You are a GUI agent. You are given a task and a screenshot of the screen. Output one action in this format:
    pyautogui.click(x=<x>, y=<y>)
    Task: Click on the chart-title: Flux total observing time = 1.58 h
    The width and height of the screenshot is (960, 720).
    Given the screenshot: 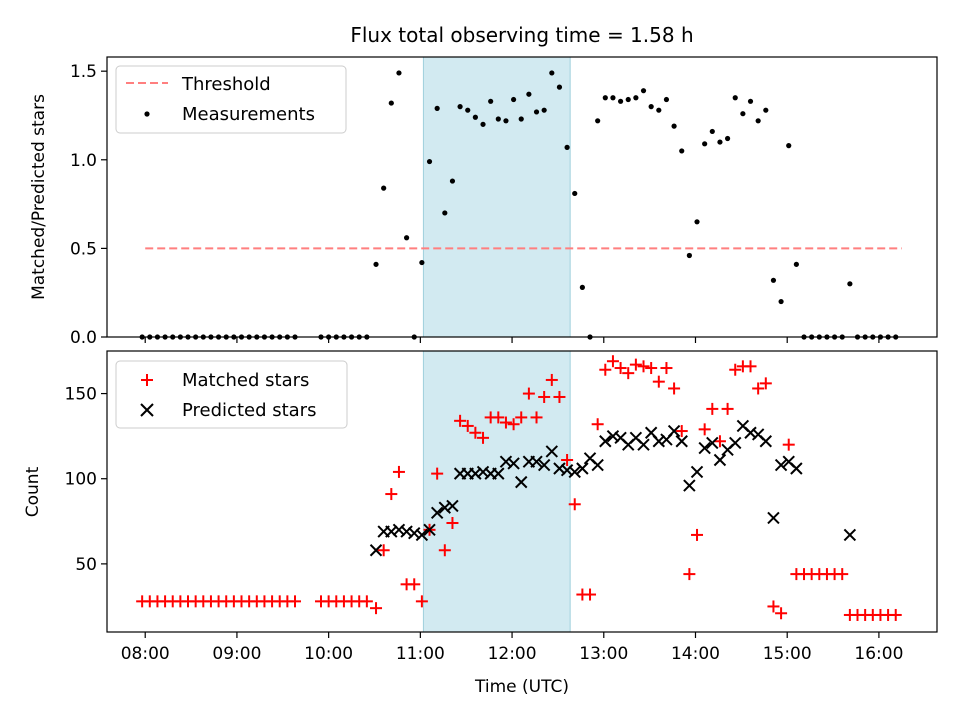 What is the action you would take?
    pyautogui.click(x=521, y=35)
    